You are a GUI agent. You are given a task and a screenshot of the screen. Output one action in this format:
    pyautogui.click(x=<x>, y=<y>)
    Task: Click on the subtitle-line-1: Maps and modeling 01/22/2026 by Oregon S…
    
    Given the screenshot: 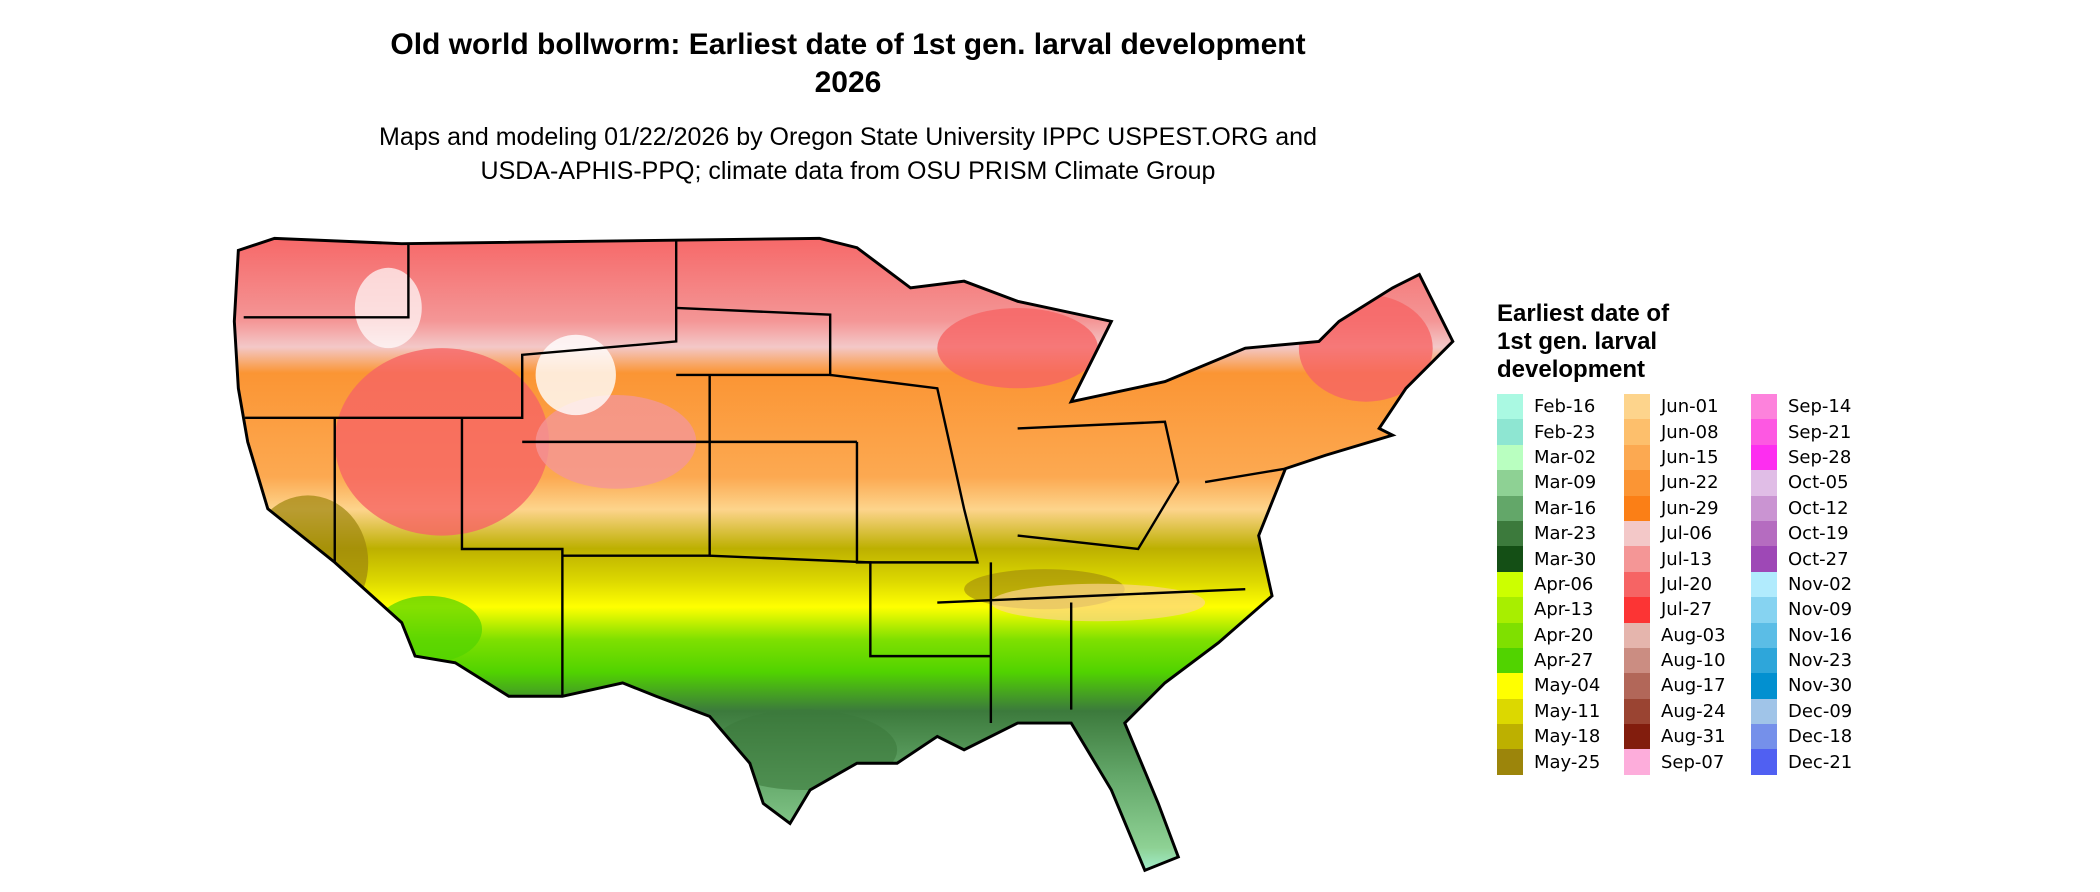 What is the action you would take?
    pyautogui.click(x=848, y=137)
    